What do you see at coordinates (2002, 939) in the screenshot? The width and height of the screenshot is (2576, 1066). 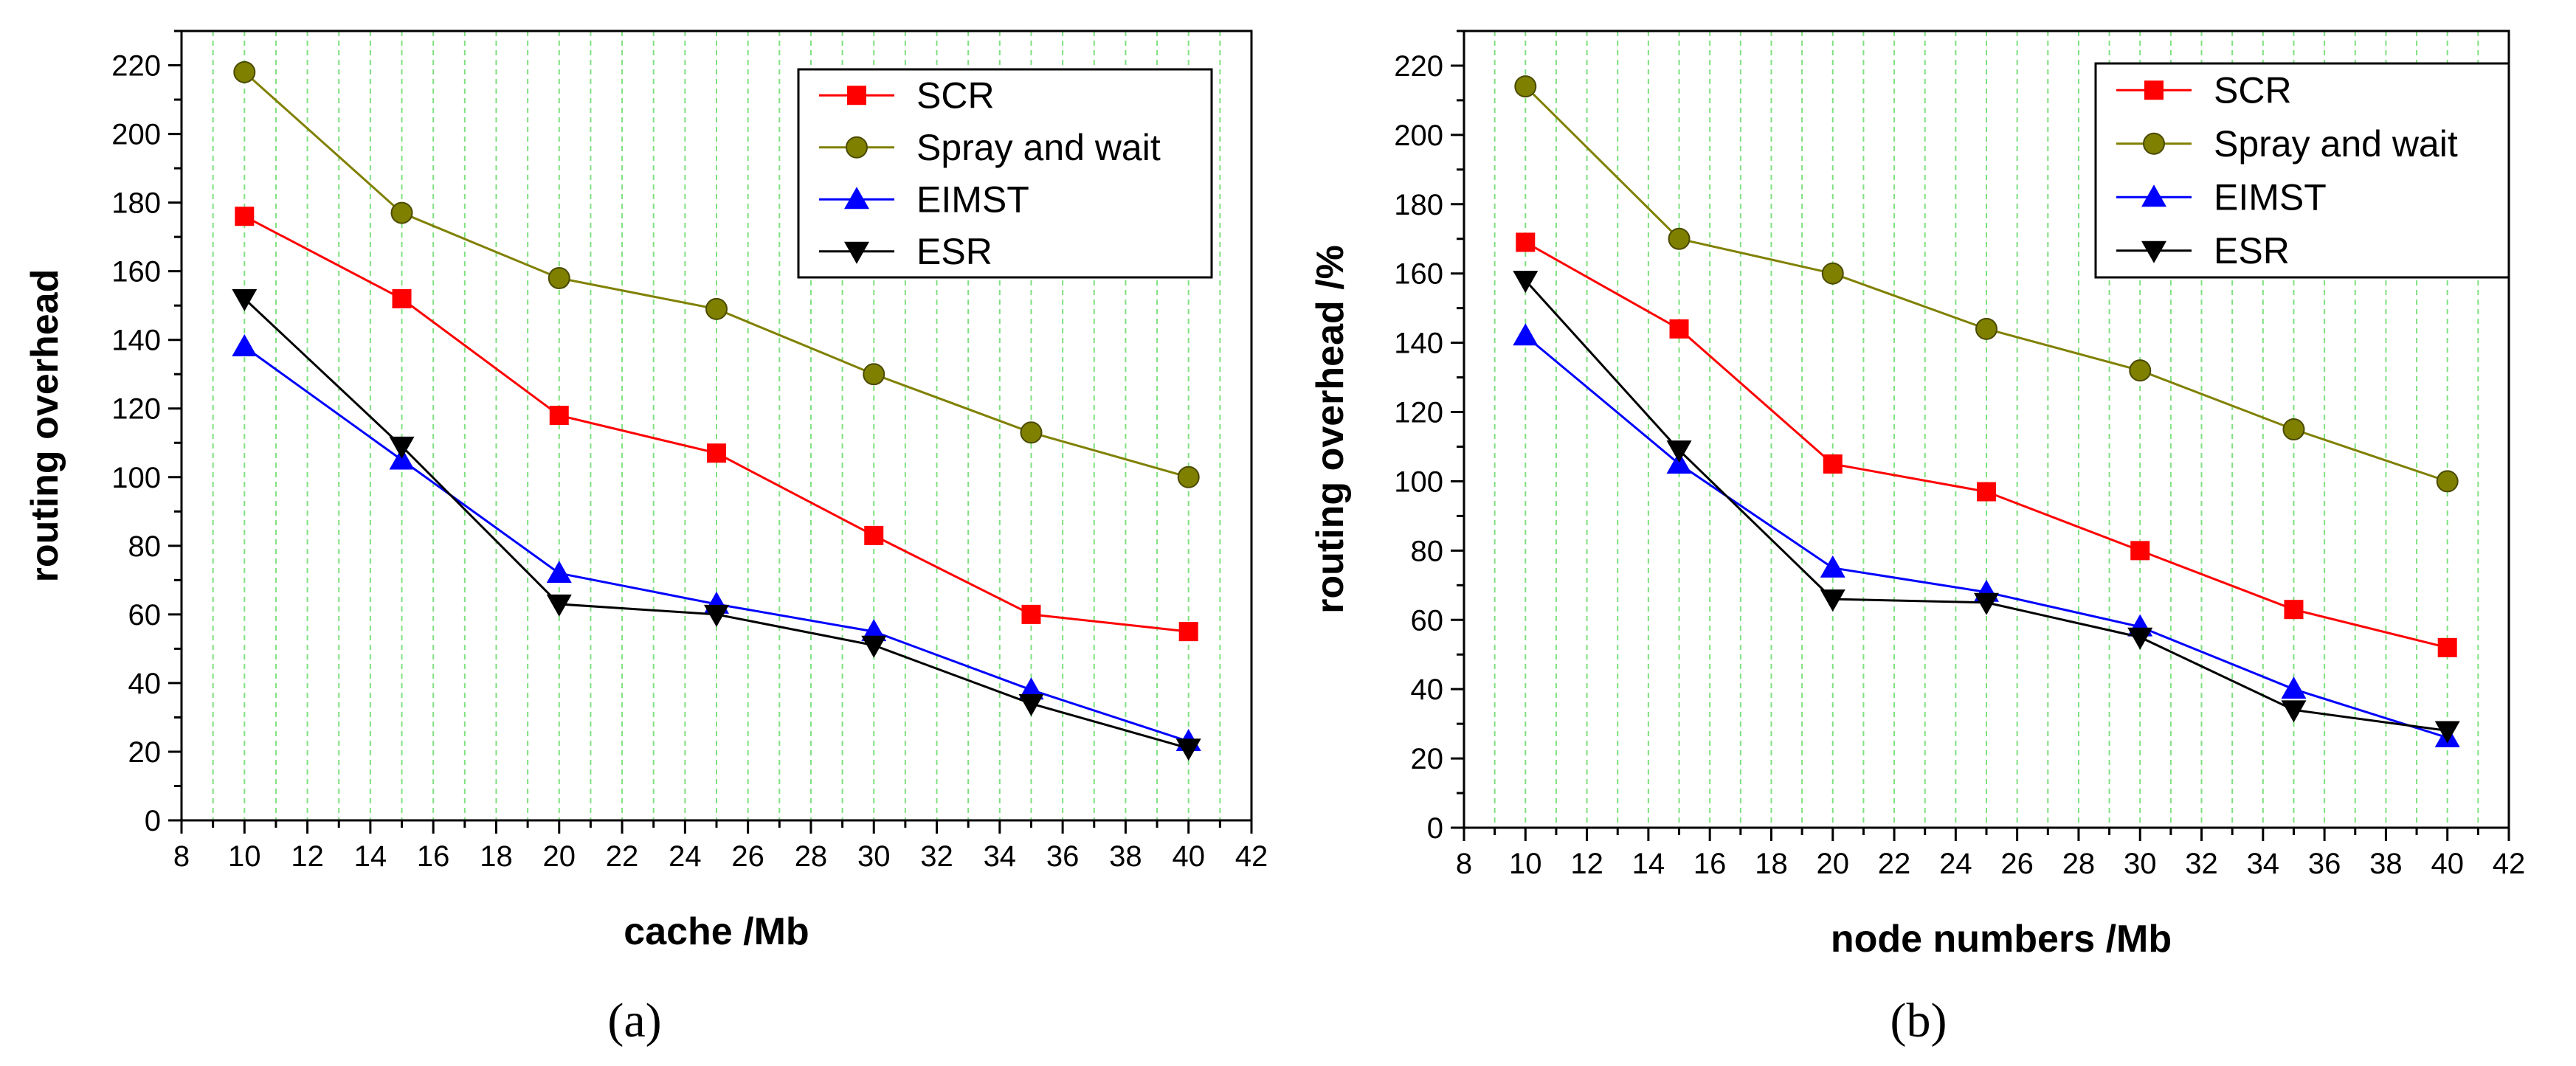 I see `x-axis-title-b: node numbers /Mb` at bounding box center [2002, 939].